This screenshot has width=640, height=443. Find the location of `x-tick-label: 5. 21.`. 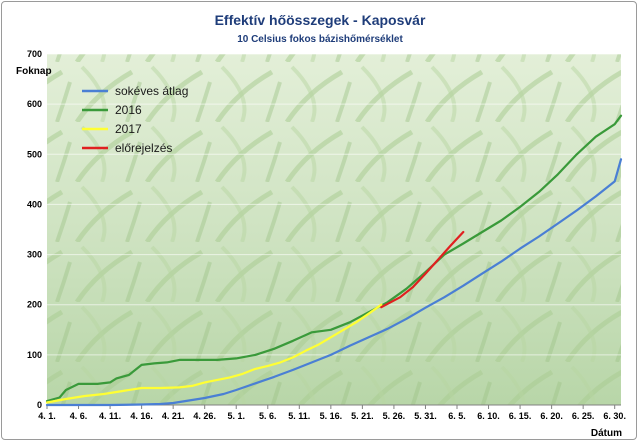

x-tick-label: 5. 21. is located at coordinates (362, 416).